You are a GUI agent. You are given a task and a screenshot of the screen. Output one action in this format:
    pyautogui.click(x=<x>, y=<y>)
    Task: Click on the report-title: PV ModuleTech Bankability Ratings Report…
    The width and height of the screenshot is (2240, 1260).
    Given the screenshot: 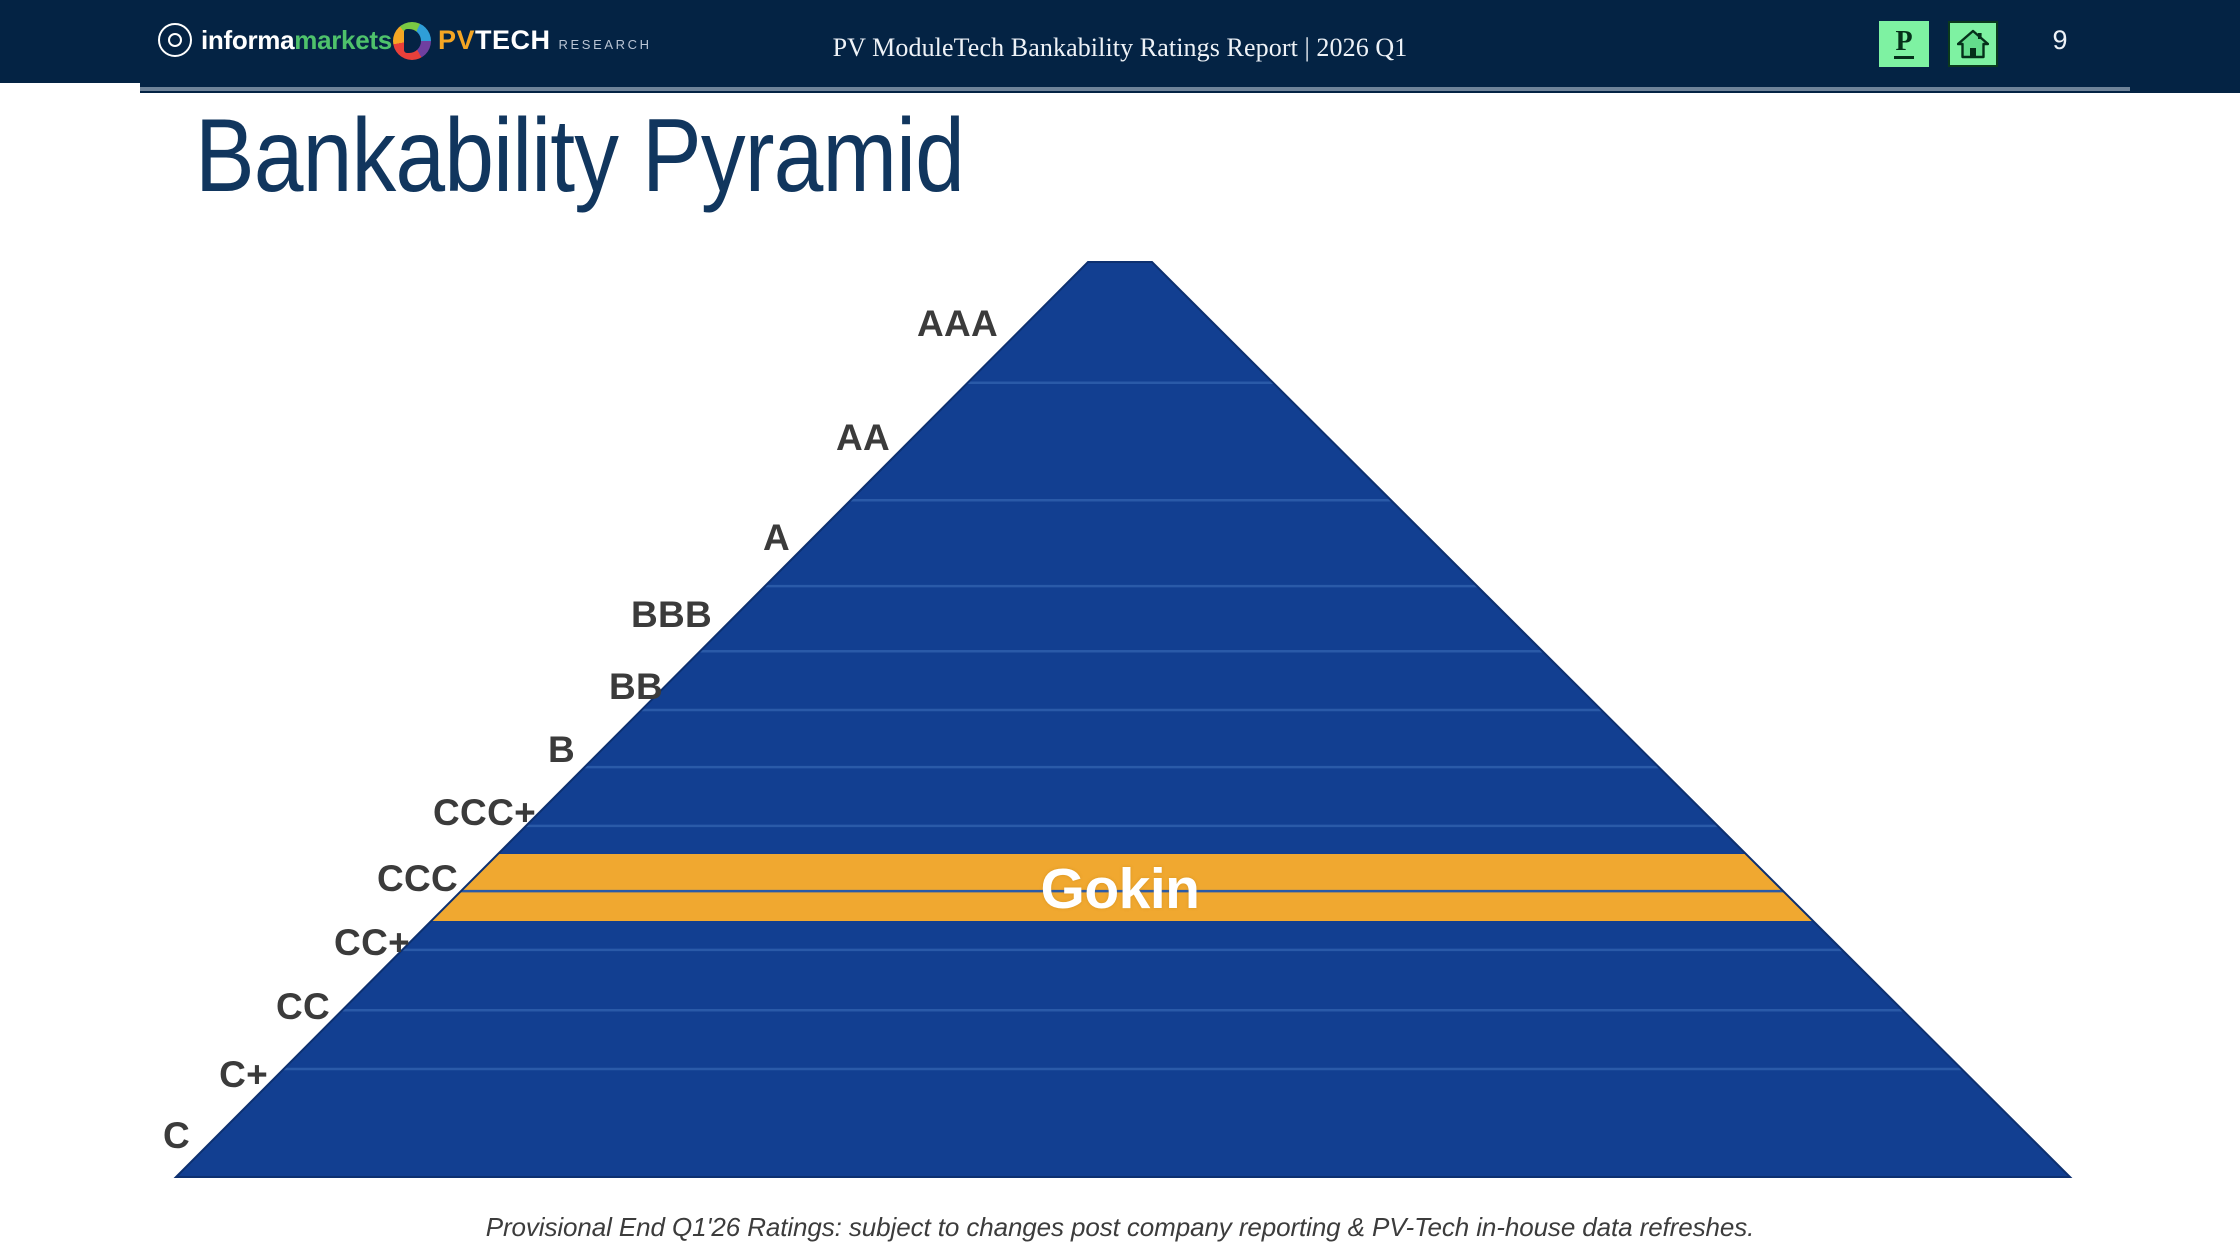 What is the action you would take?
    pyautogui.click(x=1120, y=47)
    